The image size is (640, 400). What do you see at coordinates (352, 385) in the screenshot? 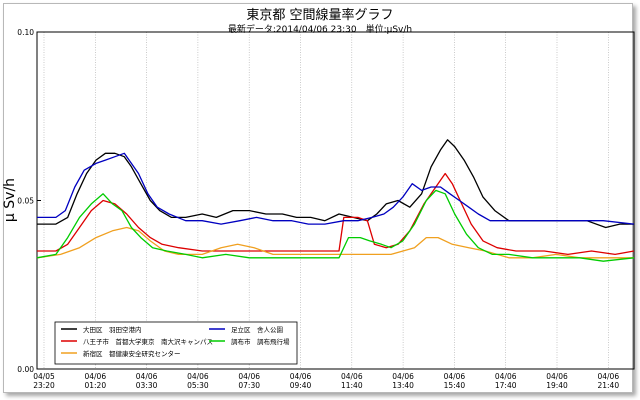
I see `x-tick-time: 11:40` at bounding box center [352, 385].